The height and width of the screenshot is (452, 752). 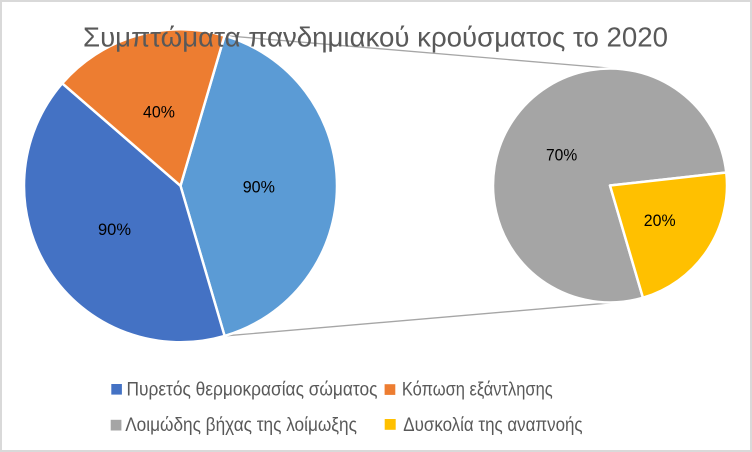 I want to click on svg-text: Πυρετός θερμοκρασίας σώματος, so click(x=252, y=389).